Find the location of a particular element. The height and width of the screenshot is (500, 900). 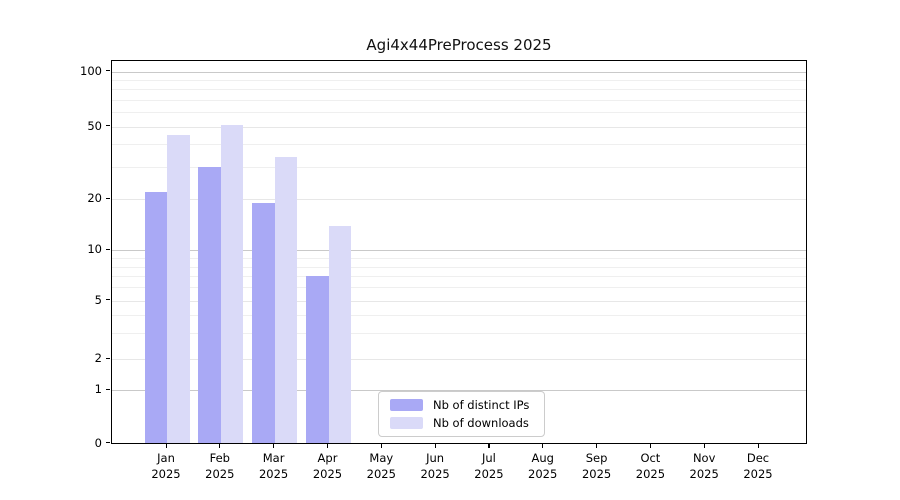

y-tick-label-10: 10 is located at coordinates (94, 249).